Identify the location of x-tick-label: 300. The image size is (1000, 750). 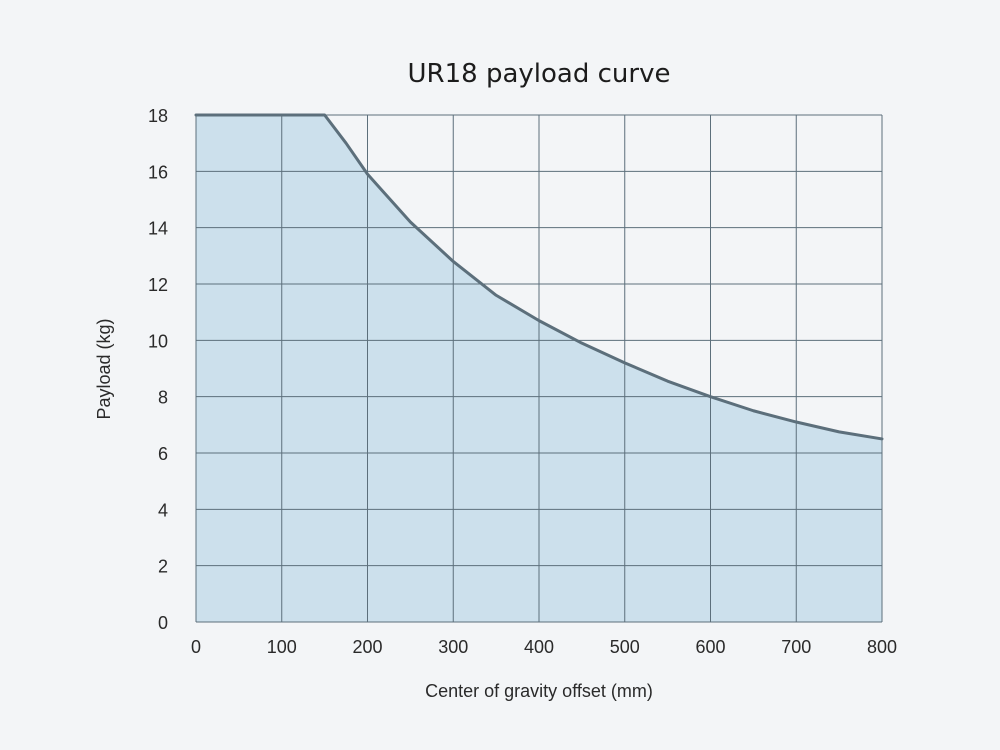
(453, 647).